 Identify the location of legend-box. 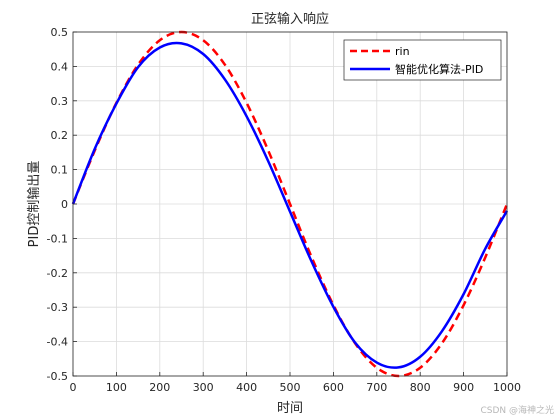
(422, 60).